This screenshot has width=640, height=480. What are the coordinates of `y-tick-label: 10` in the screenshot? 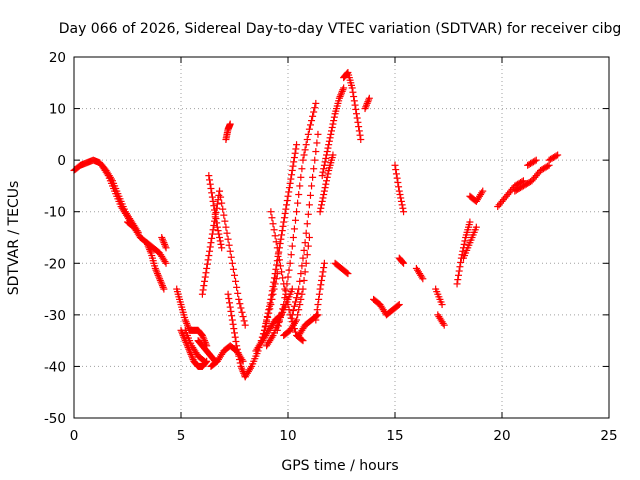 It's located at (57, 110).